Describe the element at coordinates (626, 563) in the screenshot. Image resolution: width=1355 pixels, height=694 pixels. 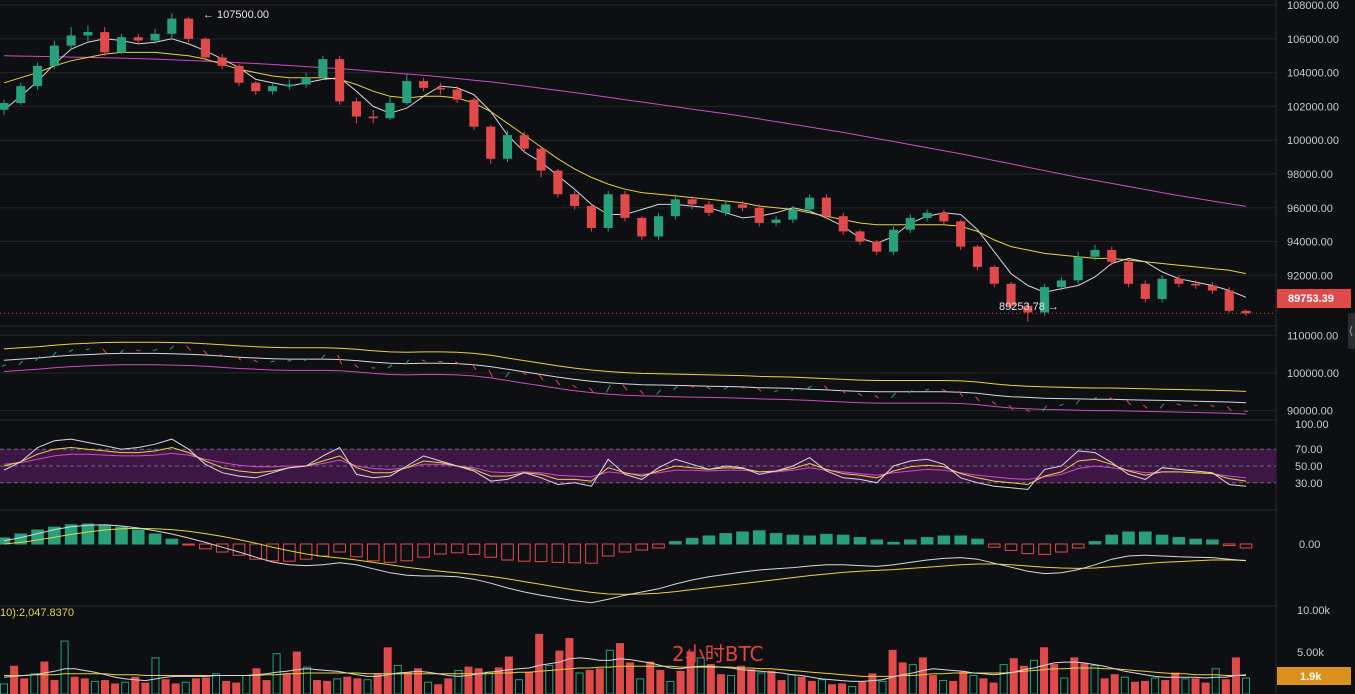
I see `macd-pane` at that location.